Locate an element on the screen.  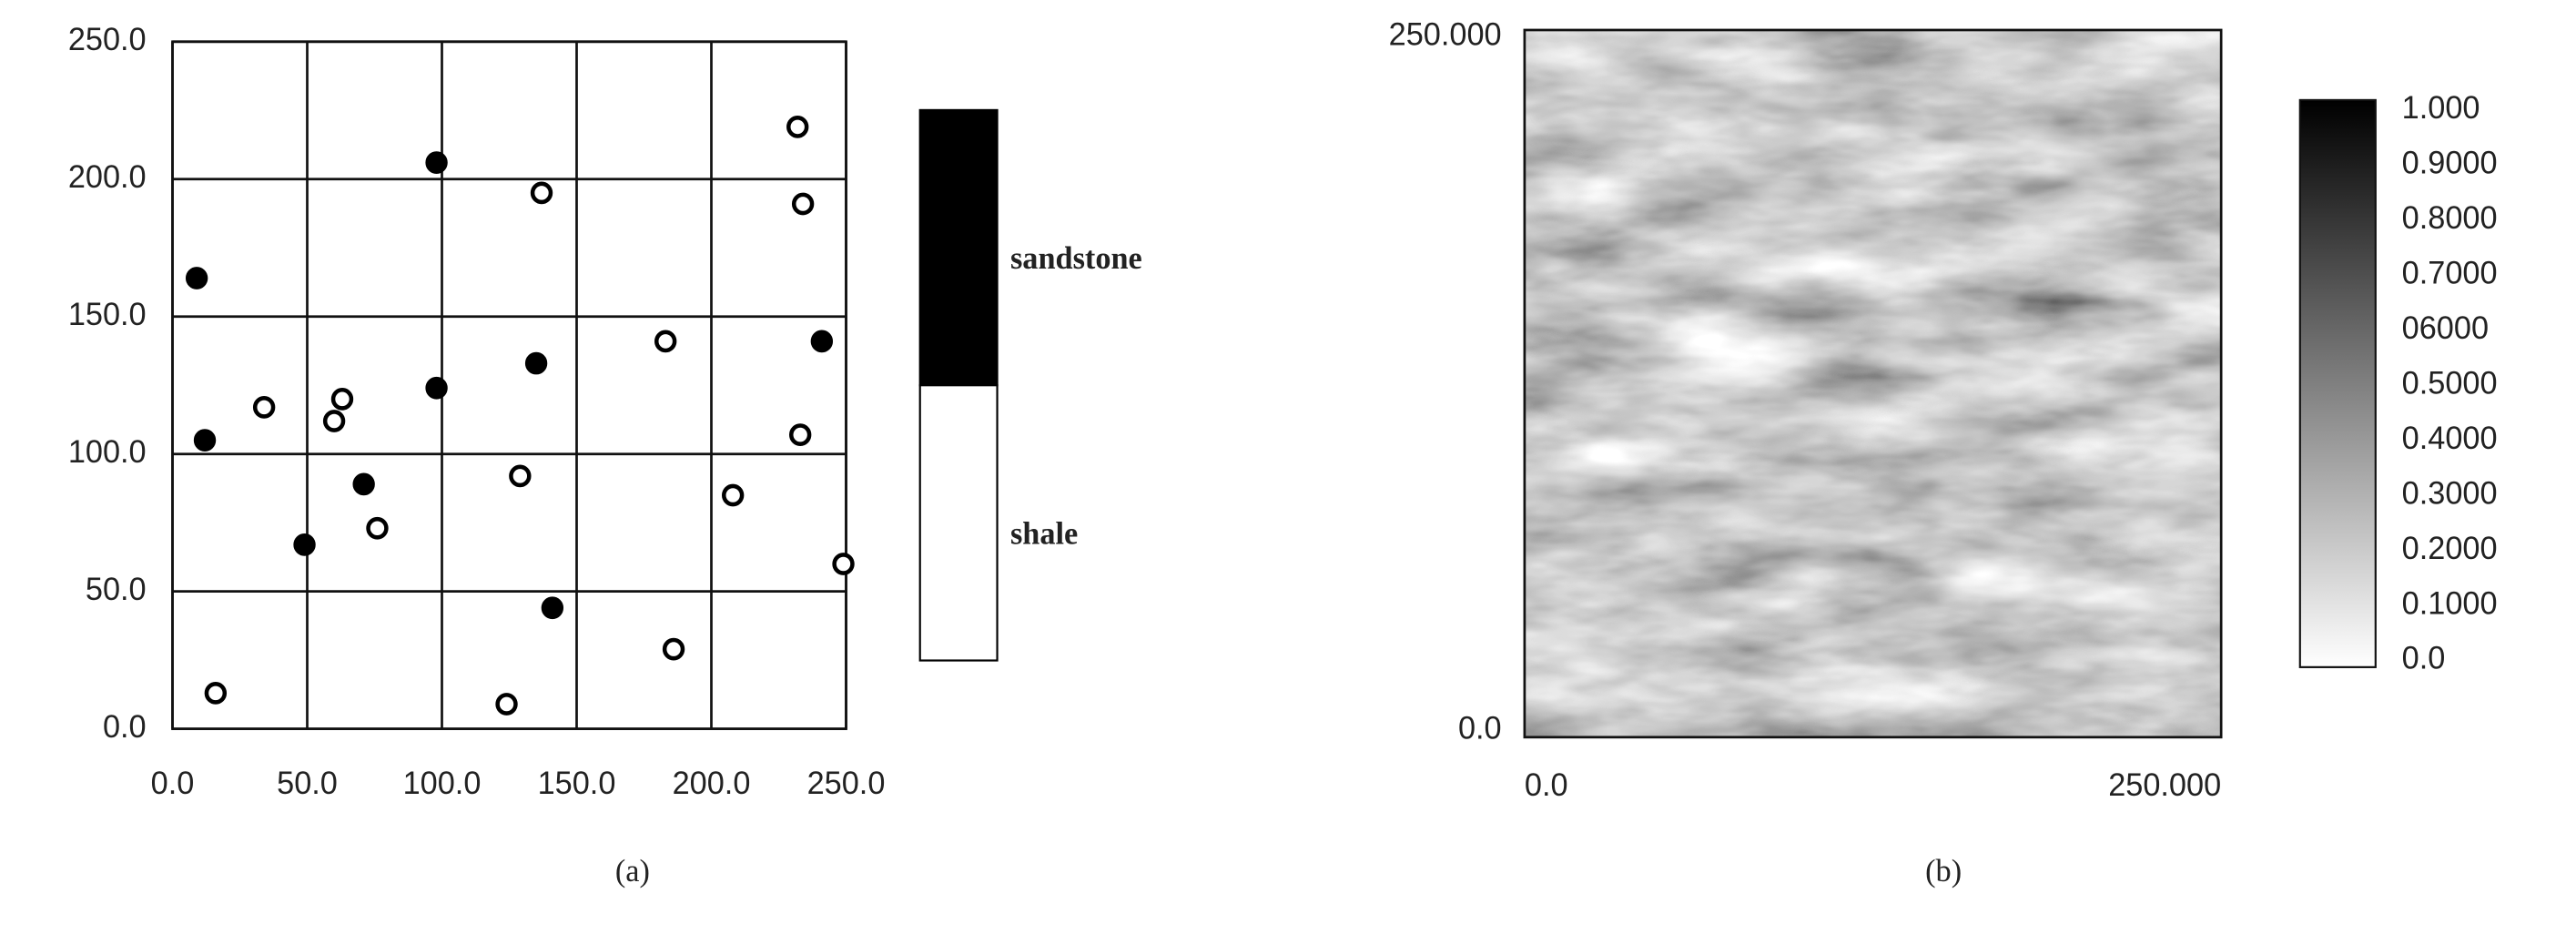
colorbar-tick-label: 0.5000 is located at coordinates (2450, 384).